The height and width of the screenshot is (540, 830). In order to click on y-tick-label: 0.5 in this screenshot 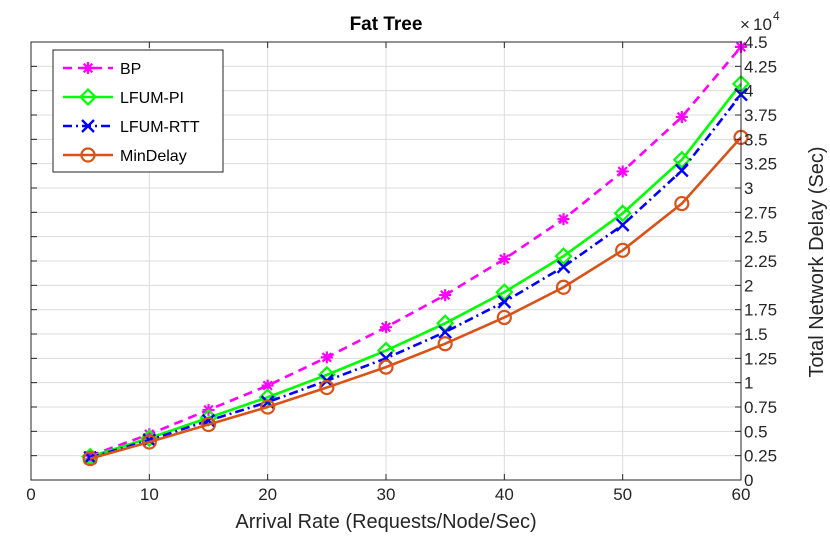, I will do `click(756, 431)`.